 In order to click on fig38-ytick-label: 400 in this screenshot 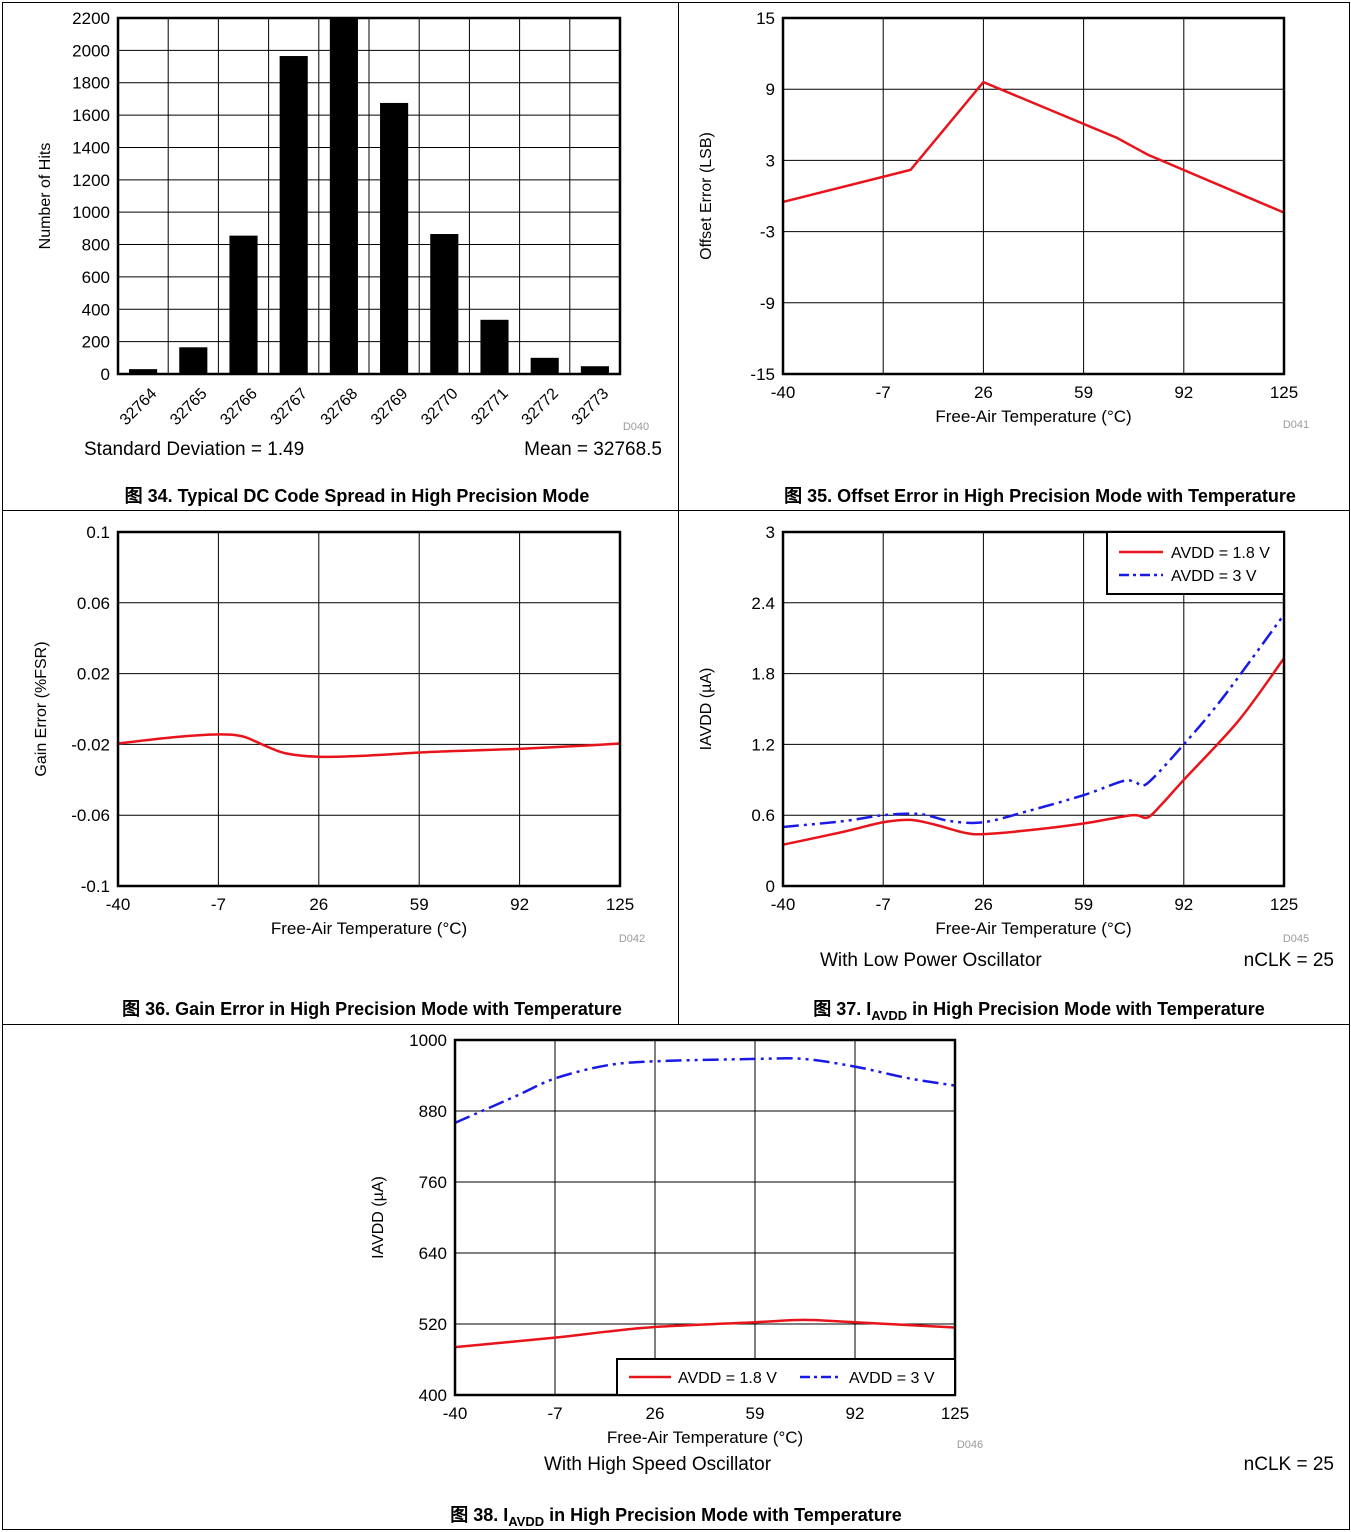, I will do `click(433, 1395)`.